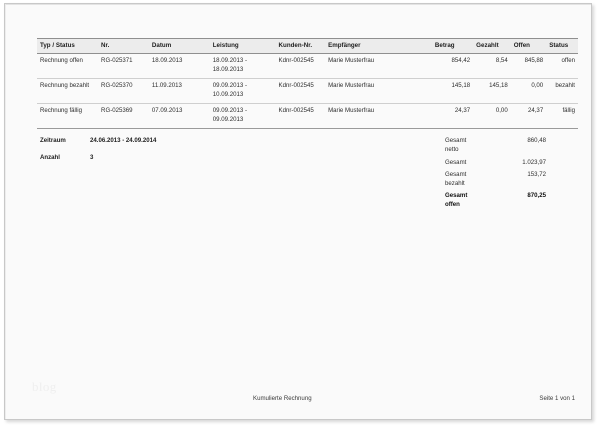  I want to click on summary-label-anzahl: Anzahl, so click(50, 157).